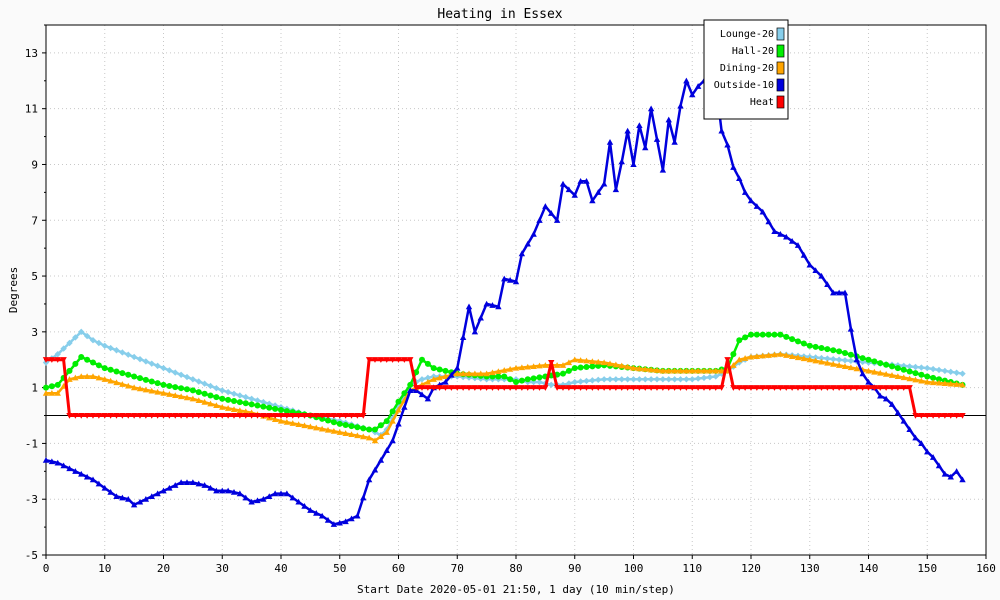 This screenshot has width=1000, height=600. Describe the element at coordinates (13, 290) in the screenshot. I see `y-axis-title: Degrees` at that location.